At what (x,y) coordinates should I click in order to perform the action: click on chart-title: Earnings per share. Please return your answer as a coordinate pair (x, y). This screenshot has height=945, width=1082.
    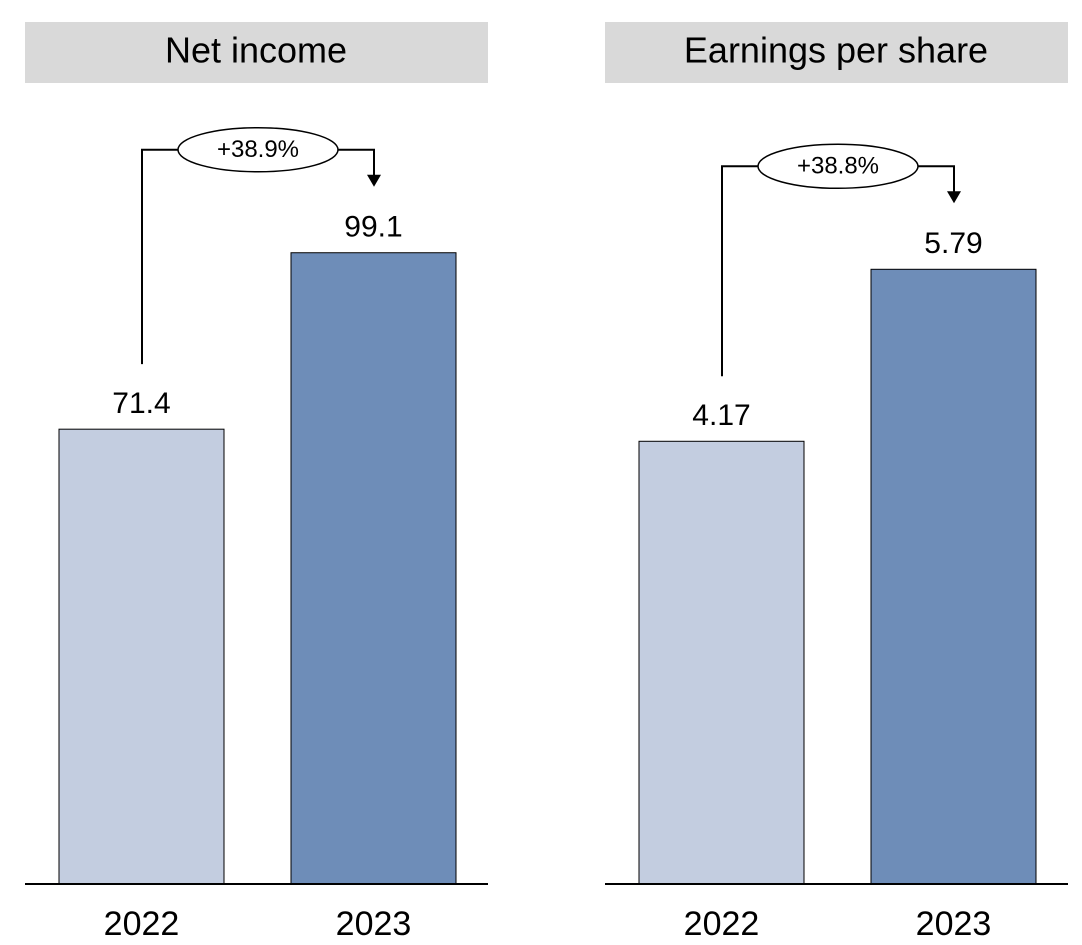
    Looking at the image, I should click on (836, 50).